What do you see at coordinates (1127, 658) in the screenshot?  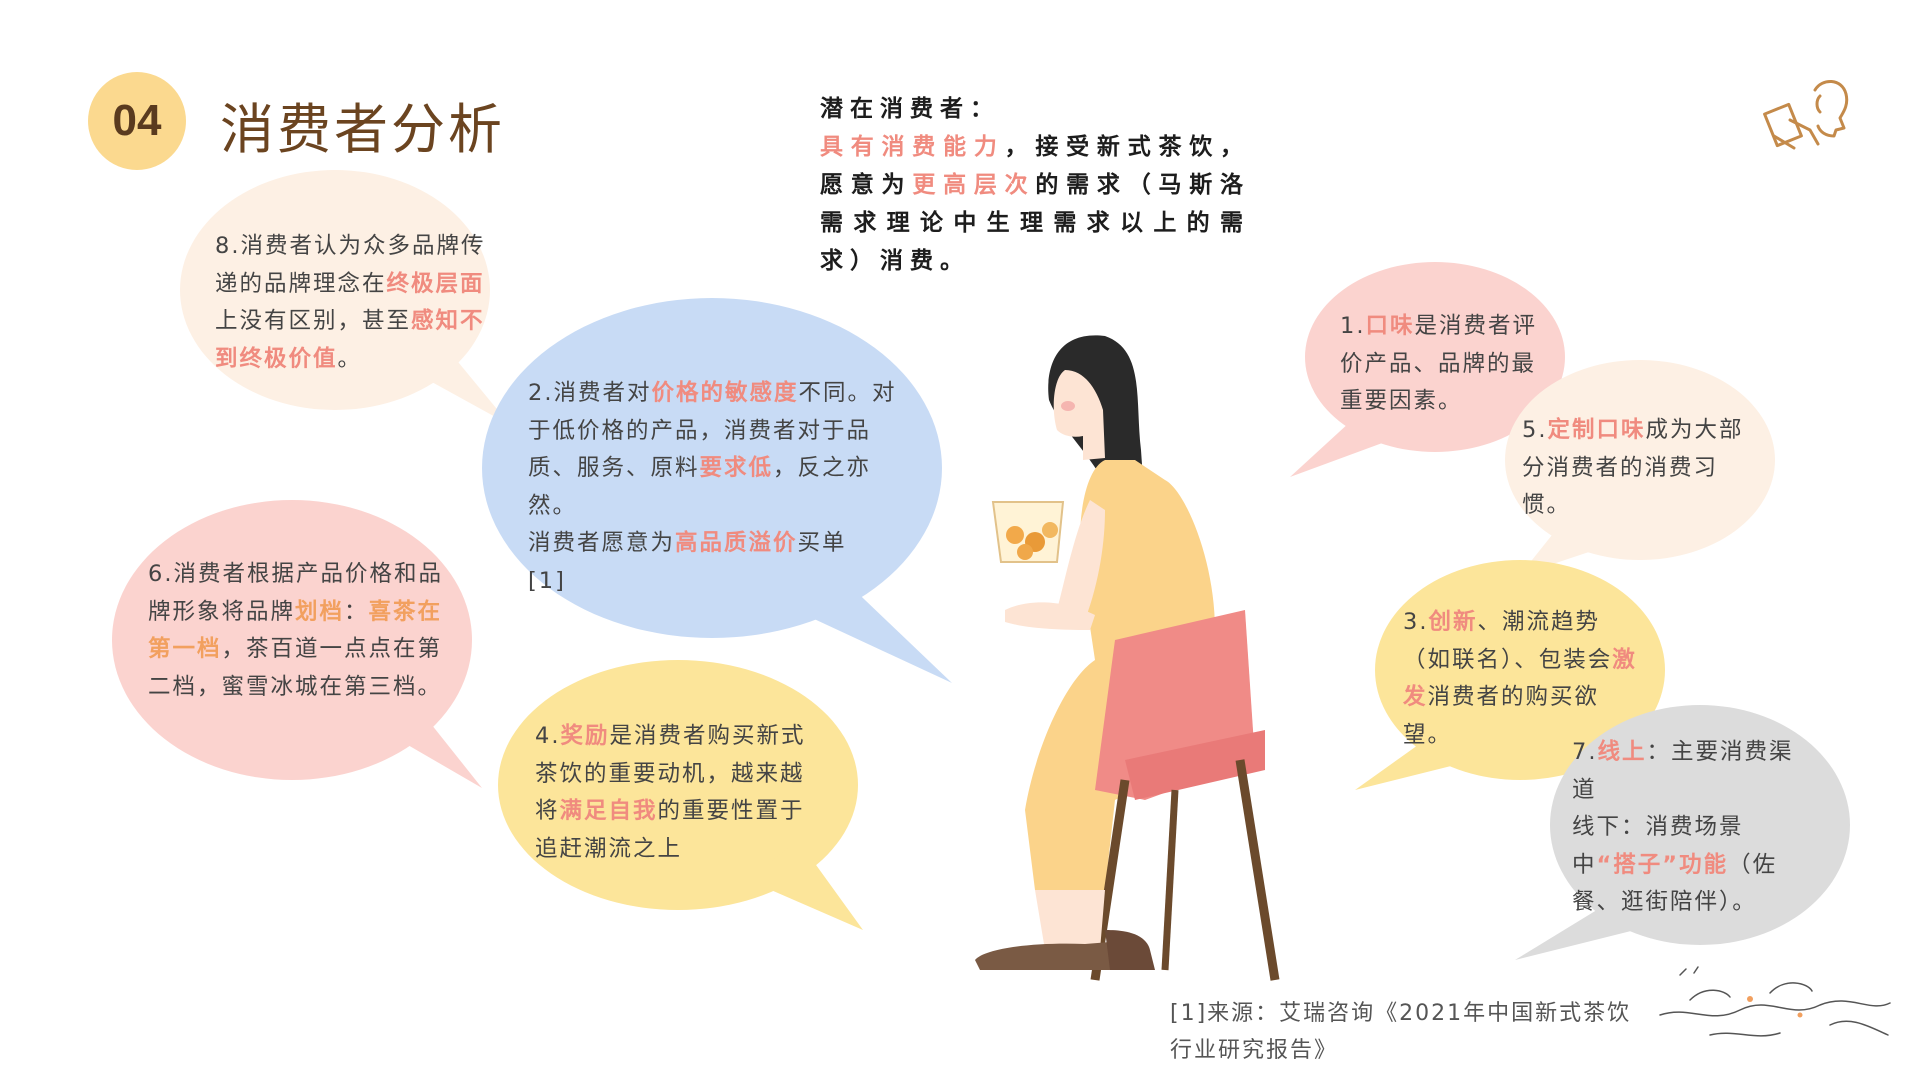 I see `woman-sitting-illustration` at bounding box center [1127, 658].